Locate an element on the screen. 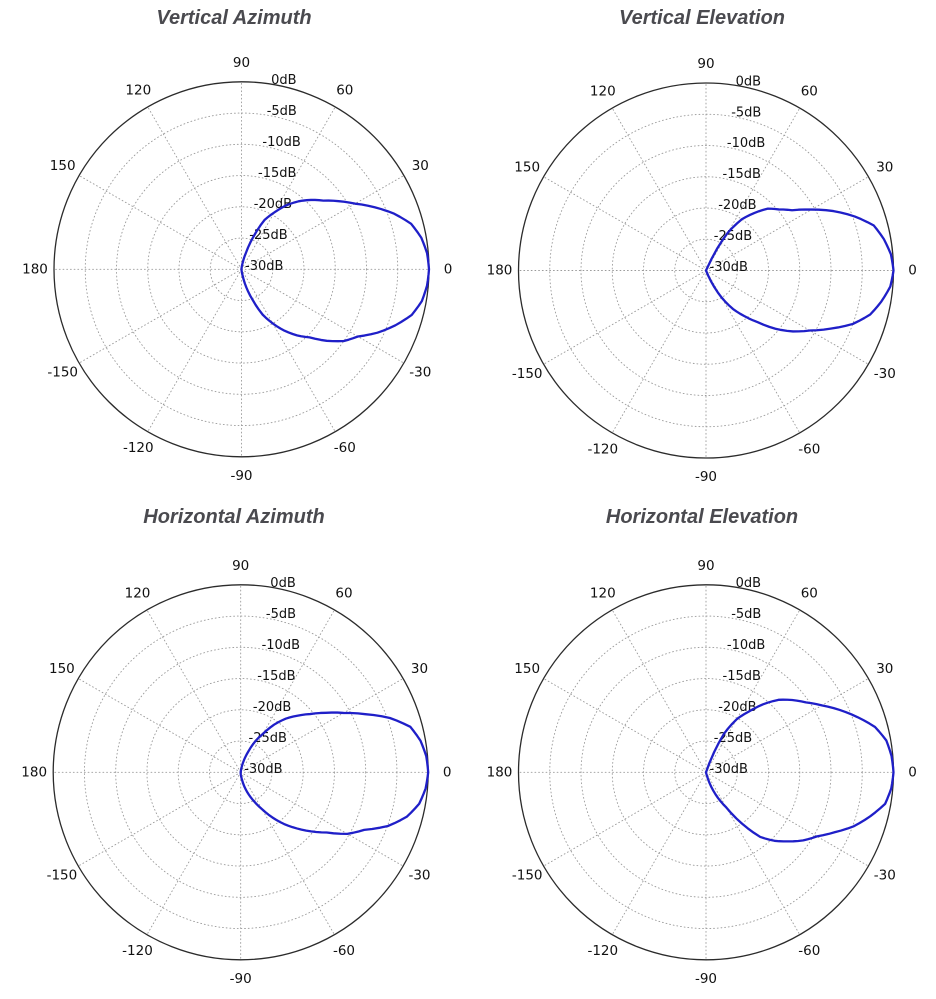 The width and height of the screenshot is (936, 999). plot-title: Horizontal Azimuth is located at coordinates (234, 517).